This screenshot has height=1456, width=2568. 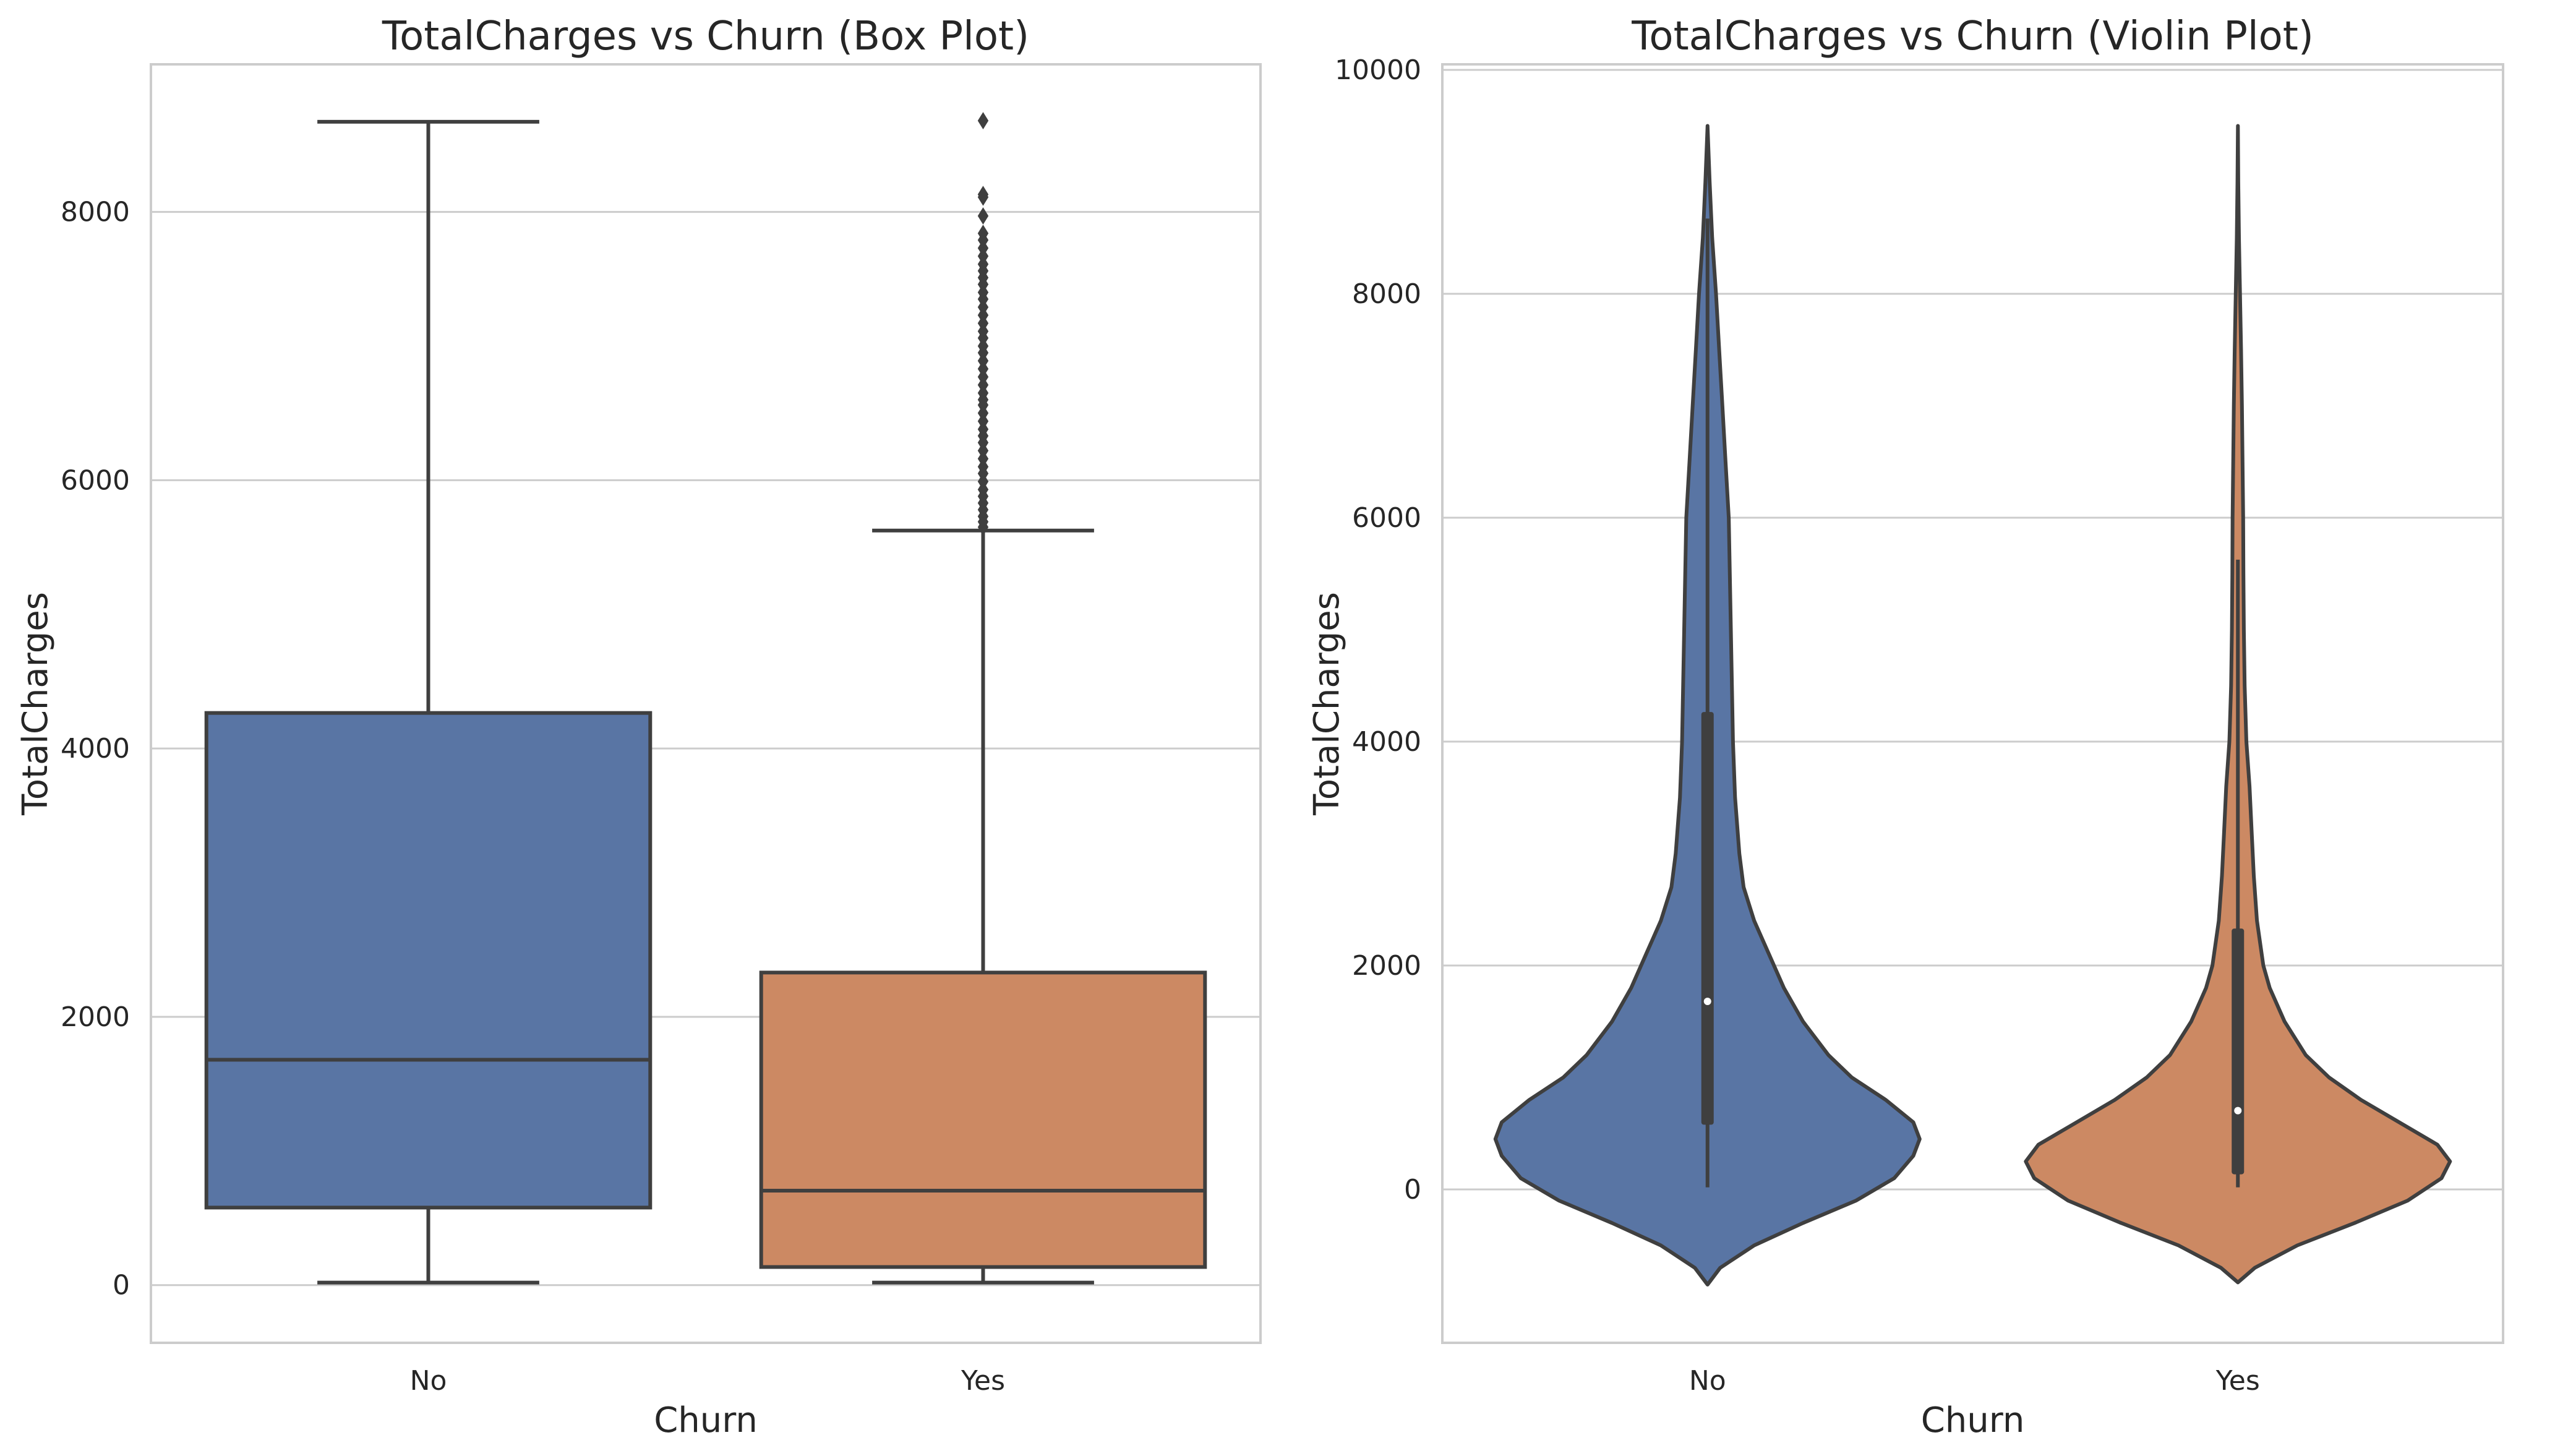 I want to click on y-tick-label: 10000, so click(x=1378, y=70).